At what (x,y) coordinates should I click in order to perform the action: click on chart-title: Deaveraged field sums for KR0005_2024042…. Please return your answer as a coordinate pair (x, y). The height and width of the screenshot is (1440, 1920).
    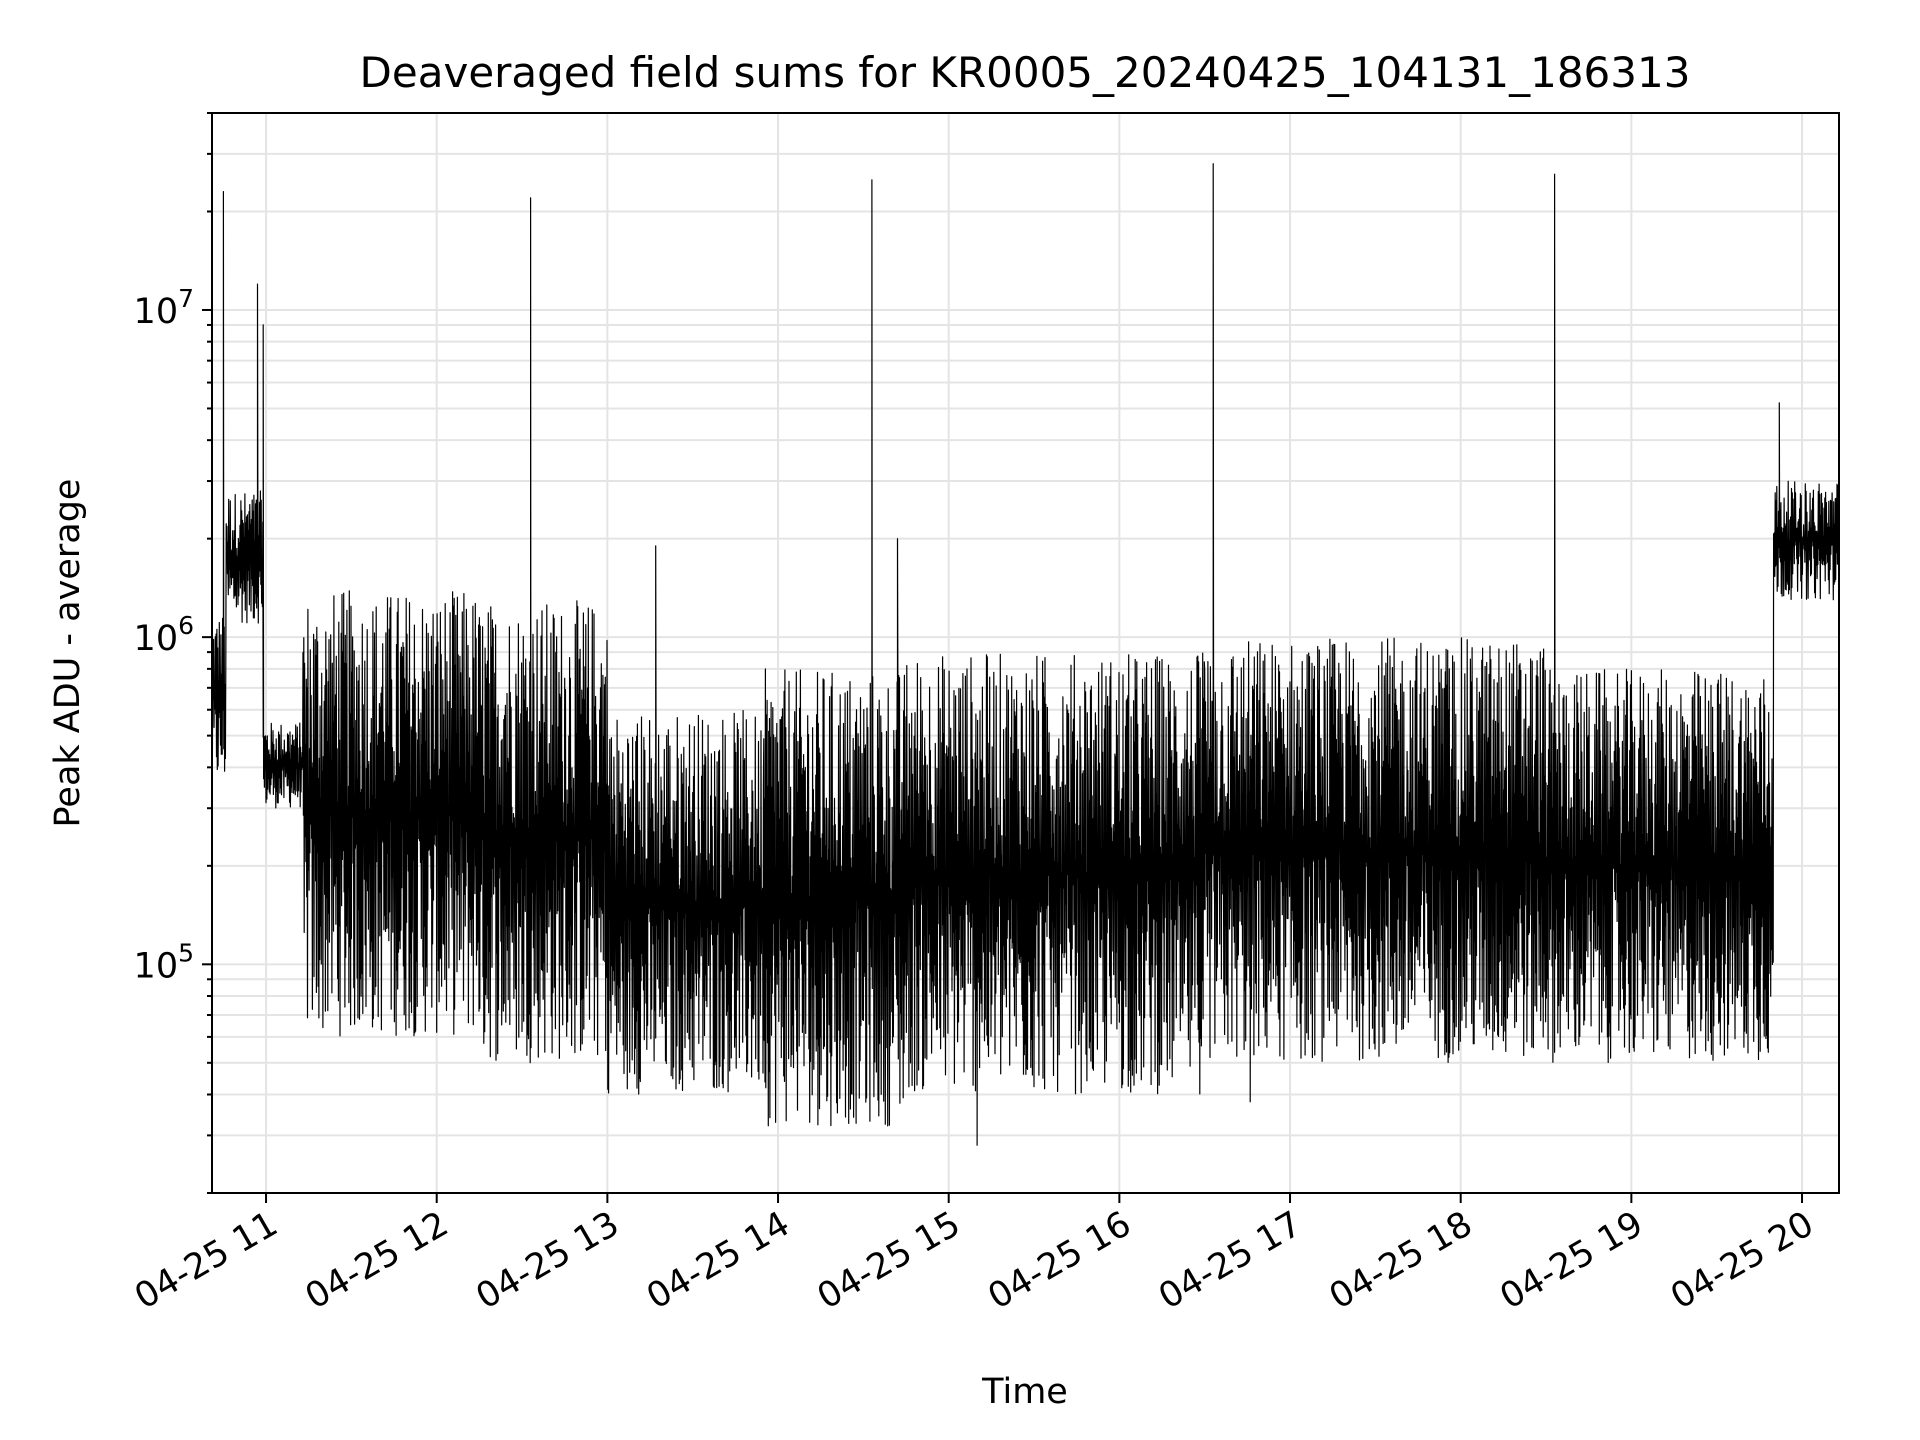
    Looking at the image, I should click on (1025, 72).